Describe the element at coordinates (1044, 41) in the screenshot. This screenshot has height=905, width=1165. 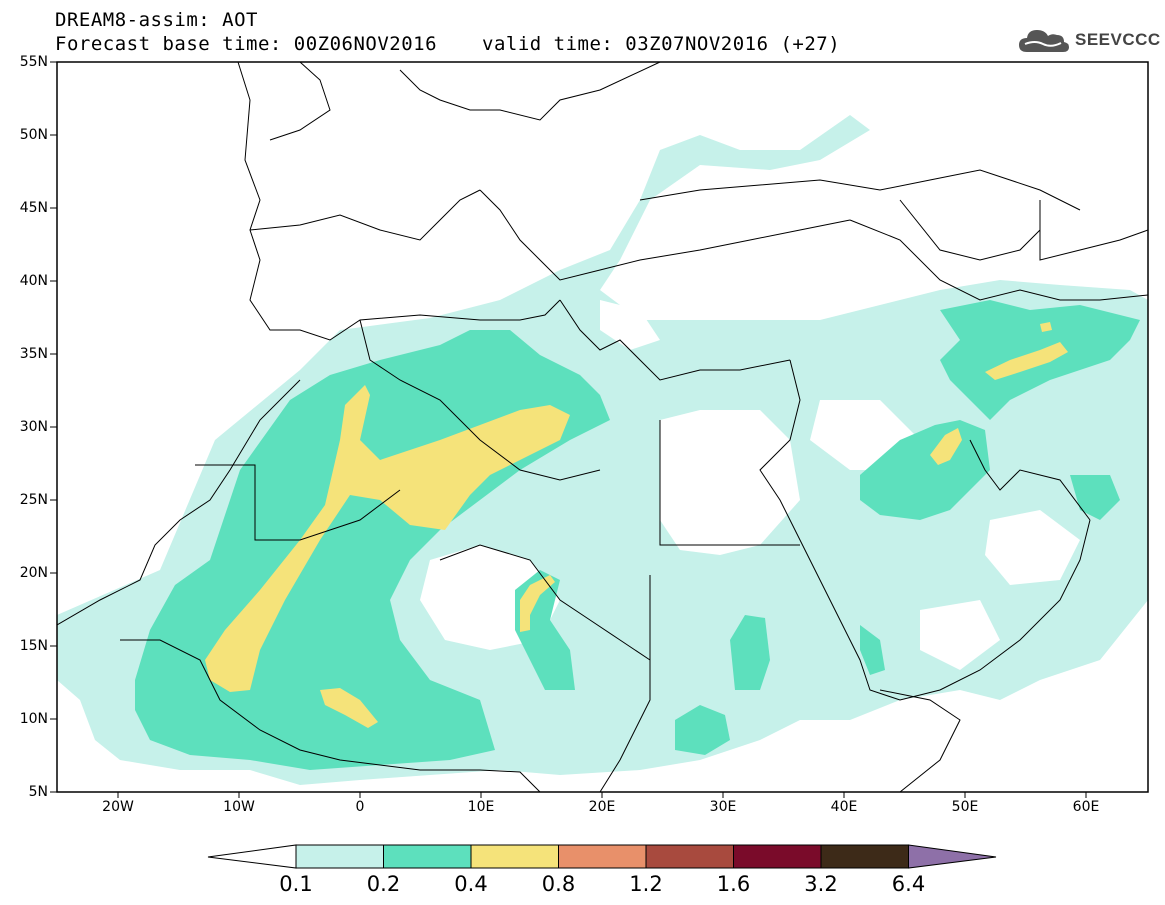
I see `cloud-icon` at that location.